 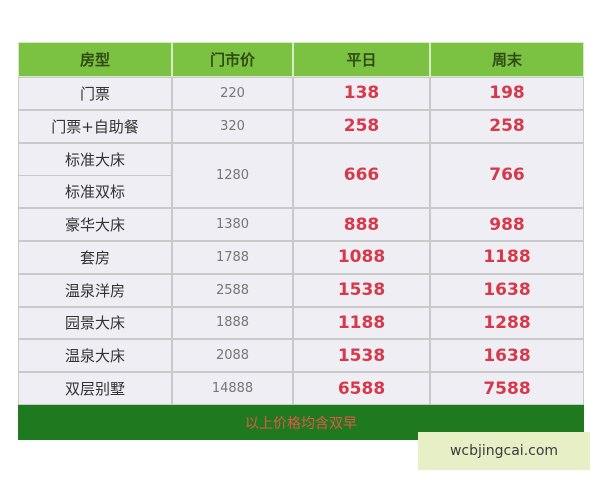 I want to click on room-cell: 园景大床, so click(x=95, y=323).